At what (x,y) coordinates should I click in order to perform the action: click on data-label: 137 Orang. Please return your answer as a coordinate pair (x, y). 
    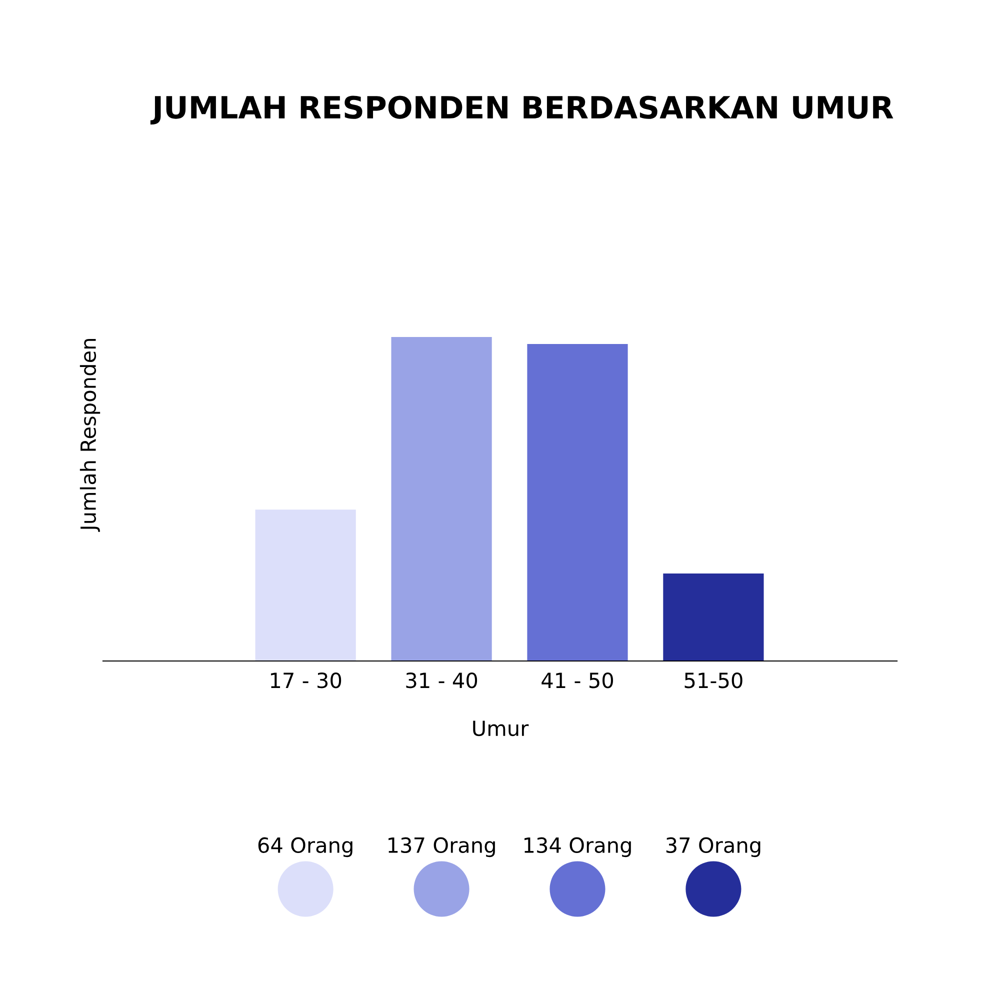
    Looking at the image, I should click on (441, 847).